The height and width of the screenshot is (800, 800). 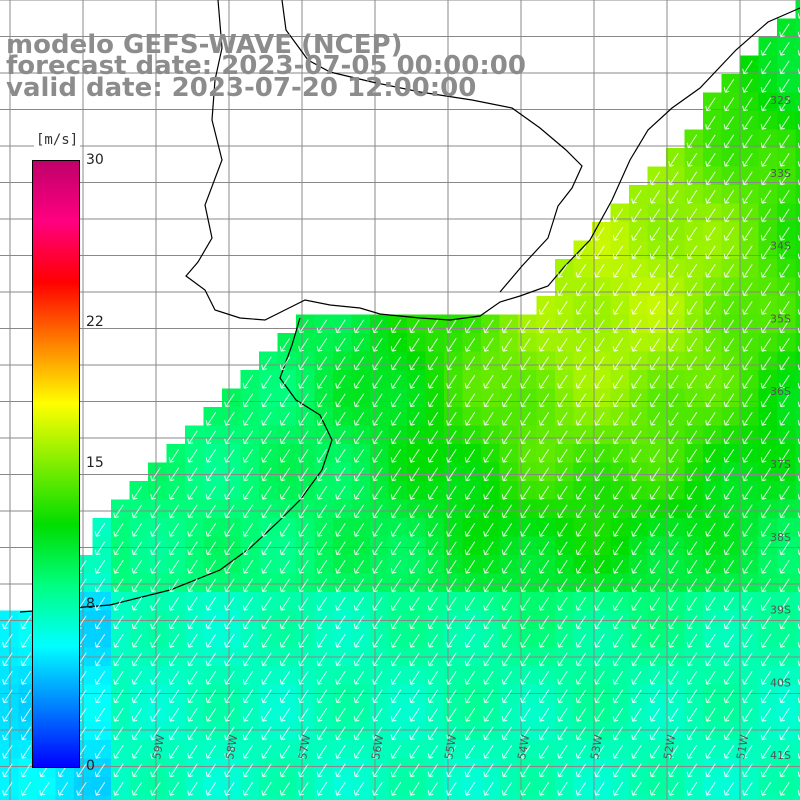 I want to click on longitude-label: 59W, so click(x=158, y=747).